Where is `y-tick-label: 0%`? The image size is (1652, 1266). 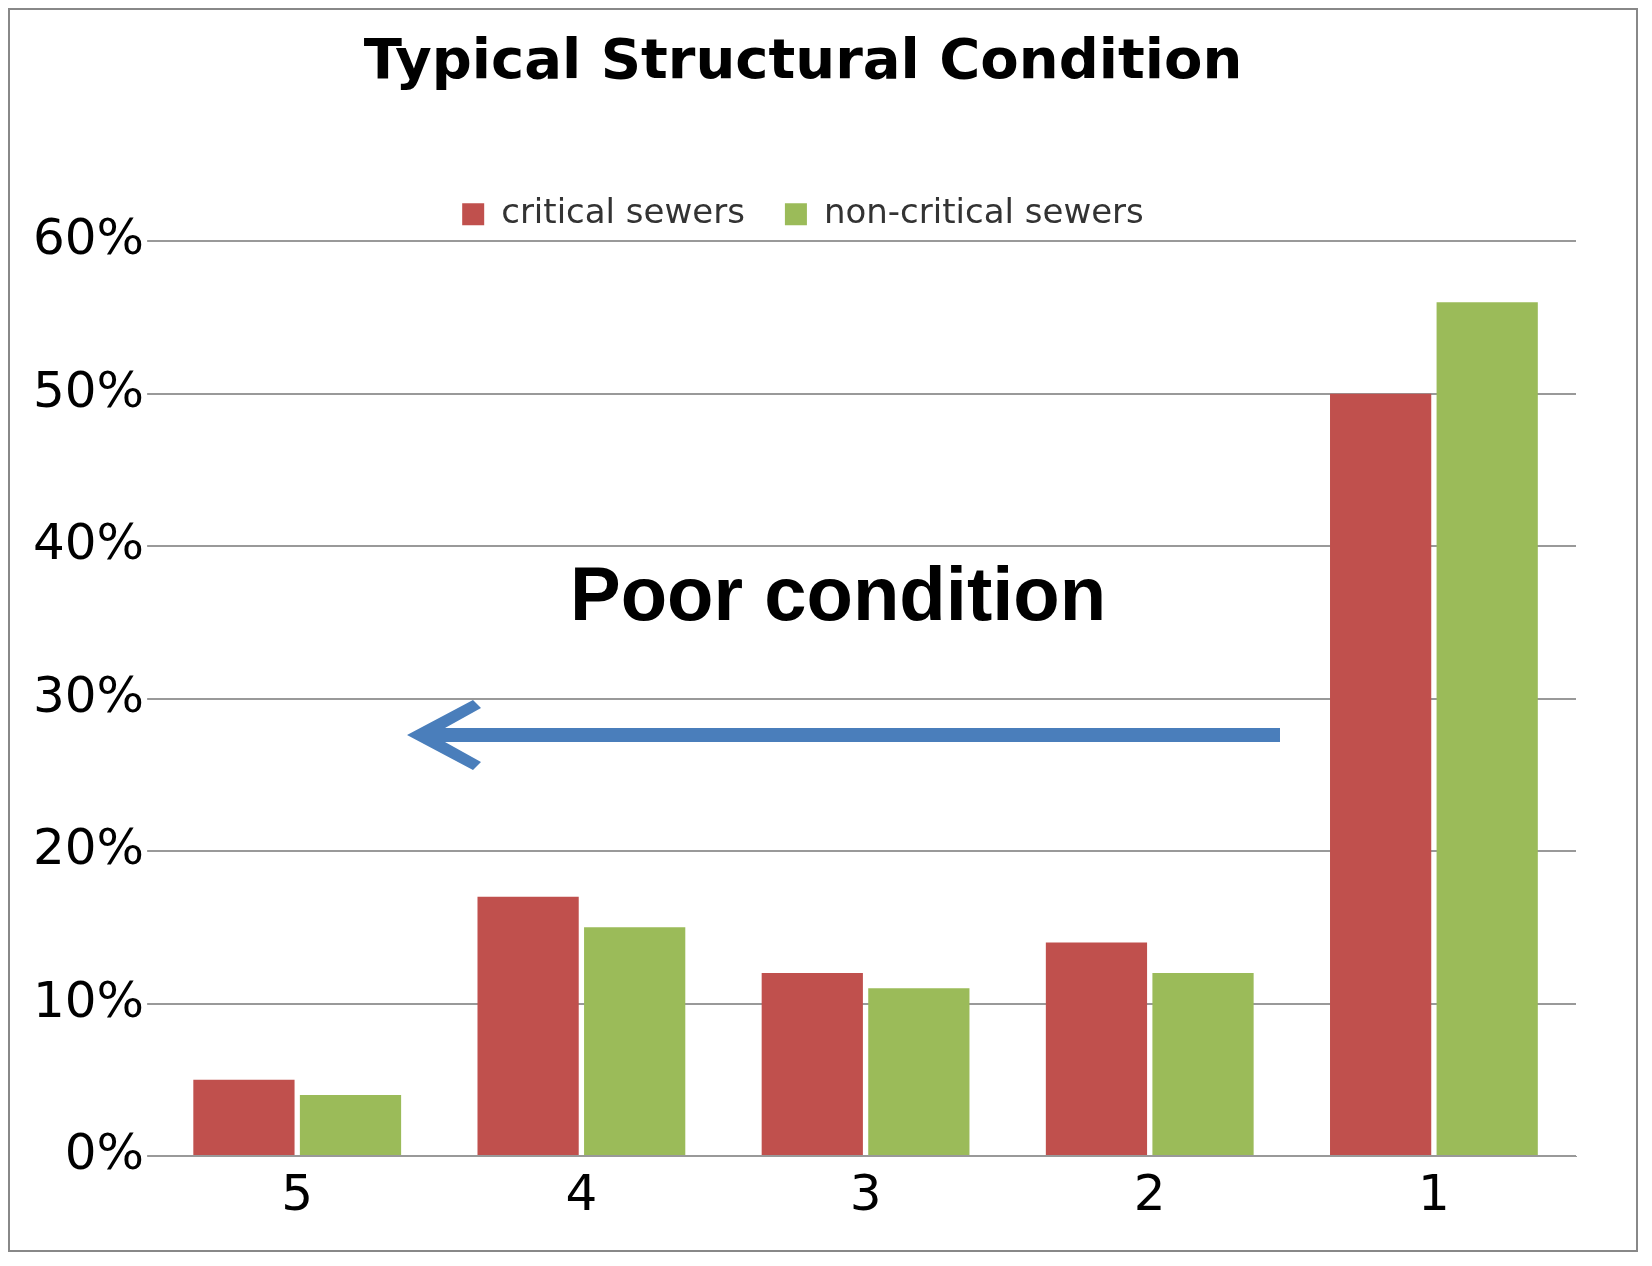
y-tick-label: 0% is located at coordinates (104, 1151).